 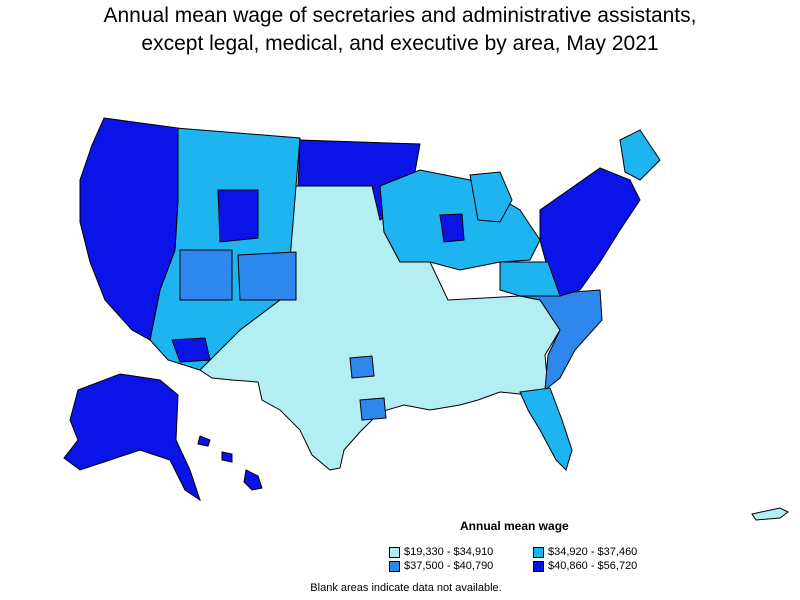 What do you see at coordinates (593, 552) in the screenshot?
I see `legend-label-2: $34,920 - $37,460` at bounding box center [593, 552].